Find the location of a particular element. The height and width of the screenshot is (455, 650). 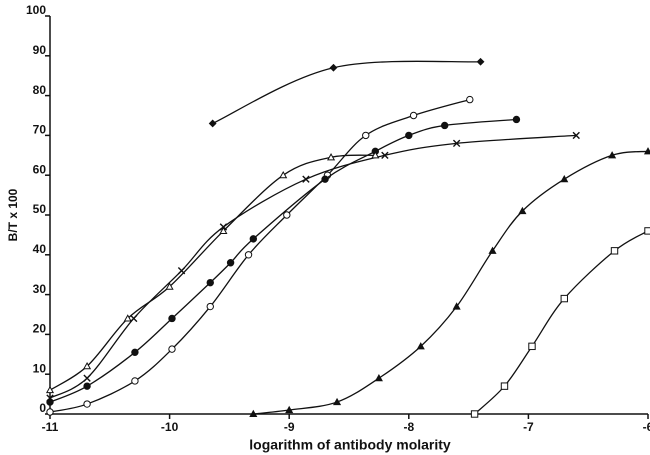

x-tick-label: -10 is located at coordinates (170, 427).